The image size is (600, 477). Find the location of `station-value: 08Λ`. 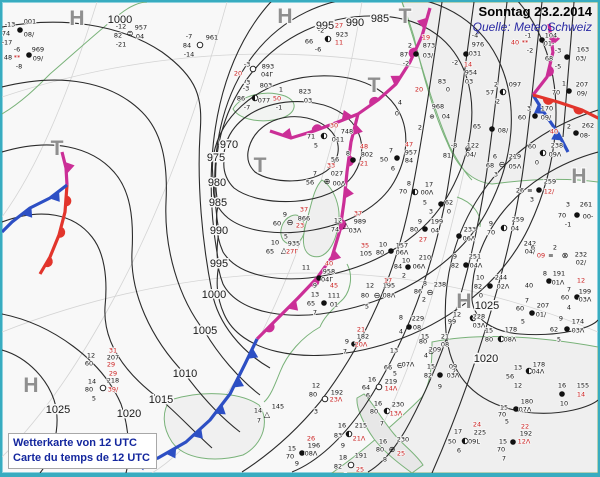

station-value: 08Λ is located at coordinates (311, 453).